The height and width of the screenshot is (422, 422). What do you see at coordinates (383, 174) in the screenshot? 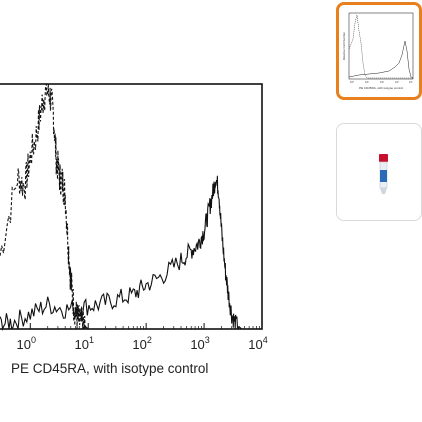
I see `reagent-vial-image` at bounding box center [383, 174].